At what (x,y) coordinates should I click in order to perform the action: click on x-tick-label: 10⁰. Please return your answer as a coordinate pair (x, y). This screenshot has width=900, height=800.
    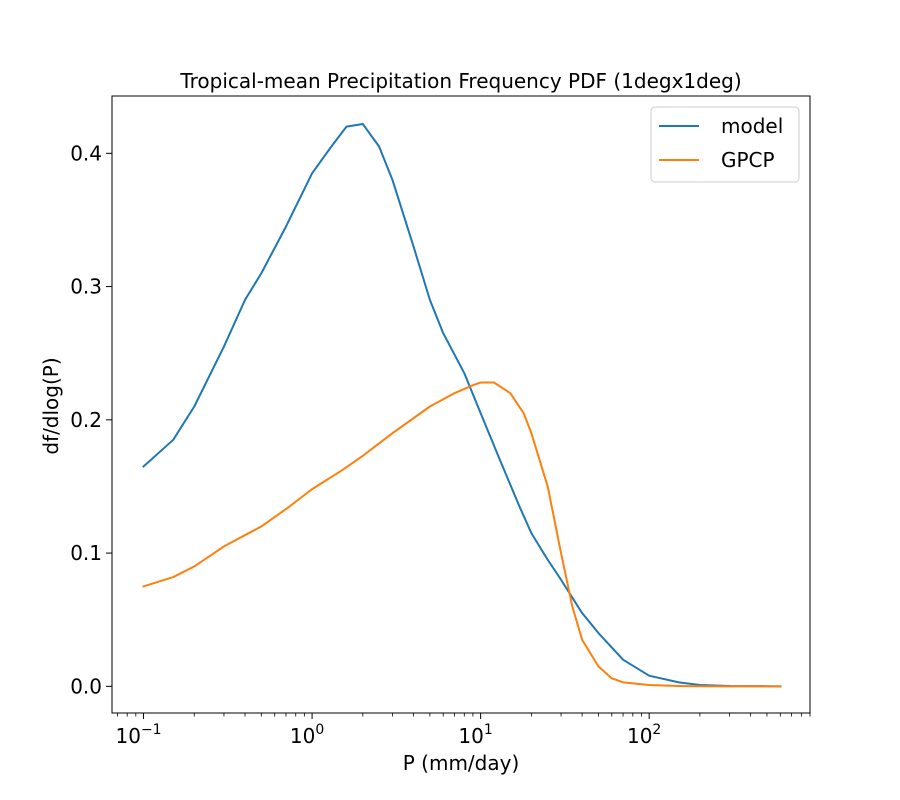
    Looking at the image, I should click on (307, 735).